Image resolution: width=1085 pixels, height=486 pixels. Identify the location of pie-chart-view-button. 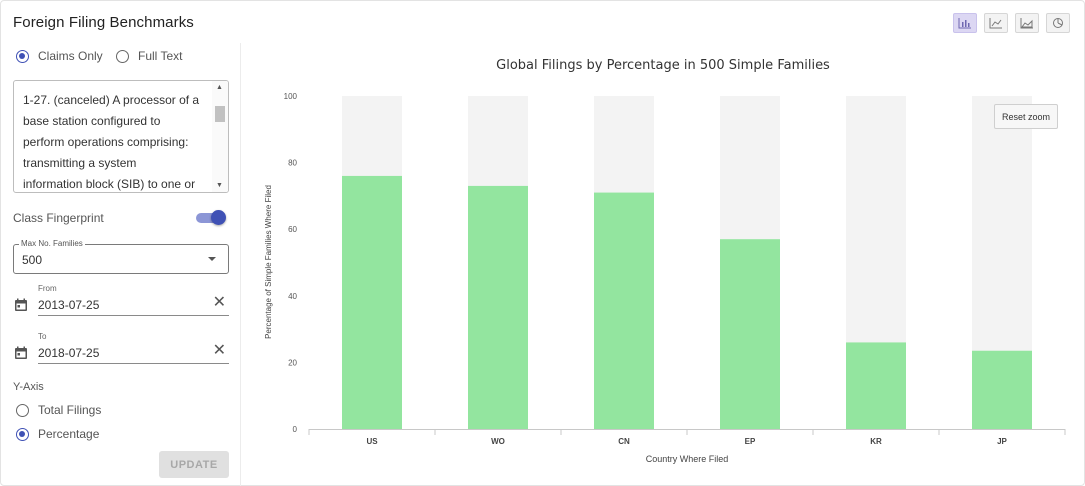
(1058, 23).